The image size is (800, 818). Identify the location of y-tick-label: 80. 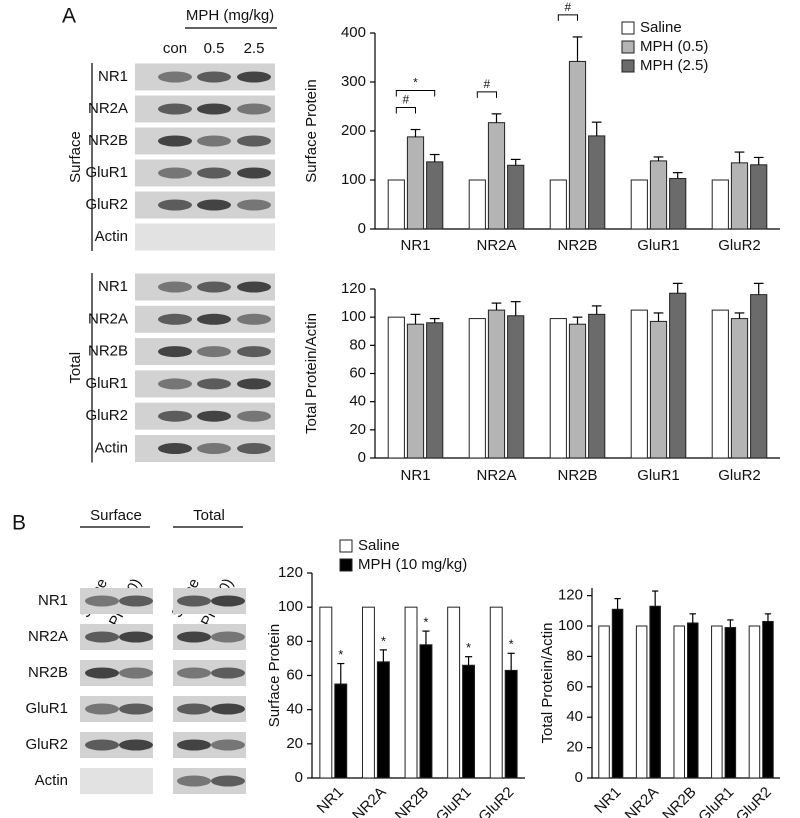
(294, 640).